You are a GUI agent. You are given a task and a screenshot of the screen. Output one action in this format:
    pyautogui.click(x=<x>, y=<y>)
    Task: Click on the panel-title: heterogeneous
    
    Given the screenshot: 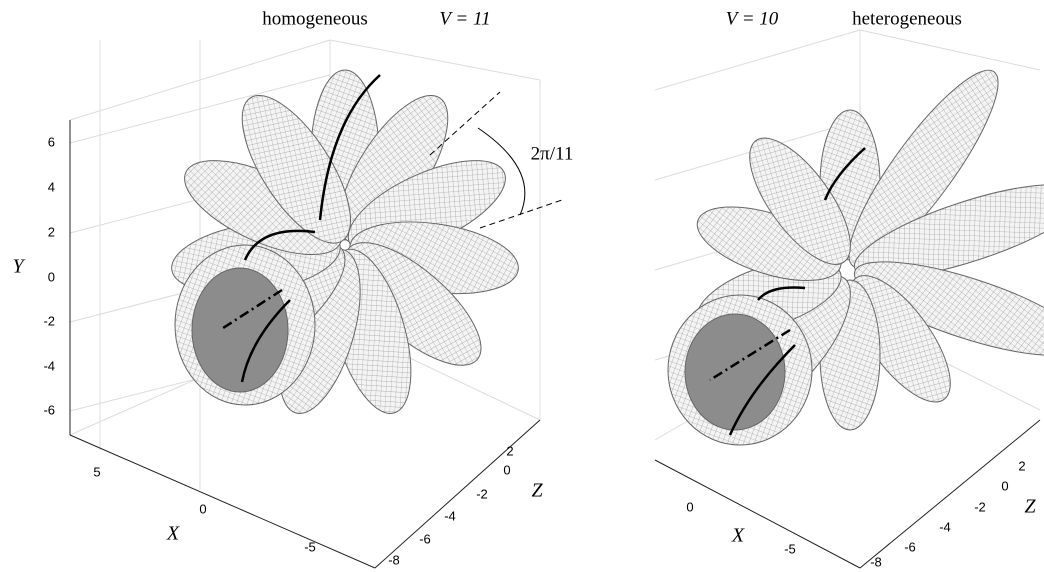 What is the action you would take?
    pyautogui.click(x=907, y=18)
    